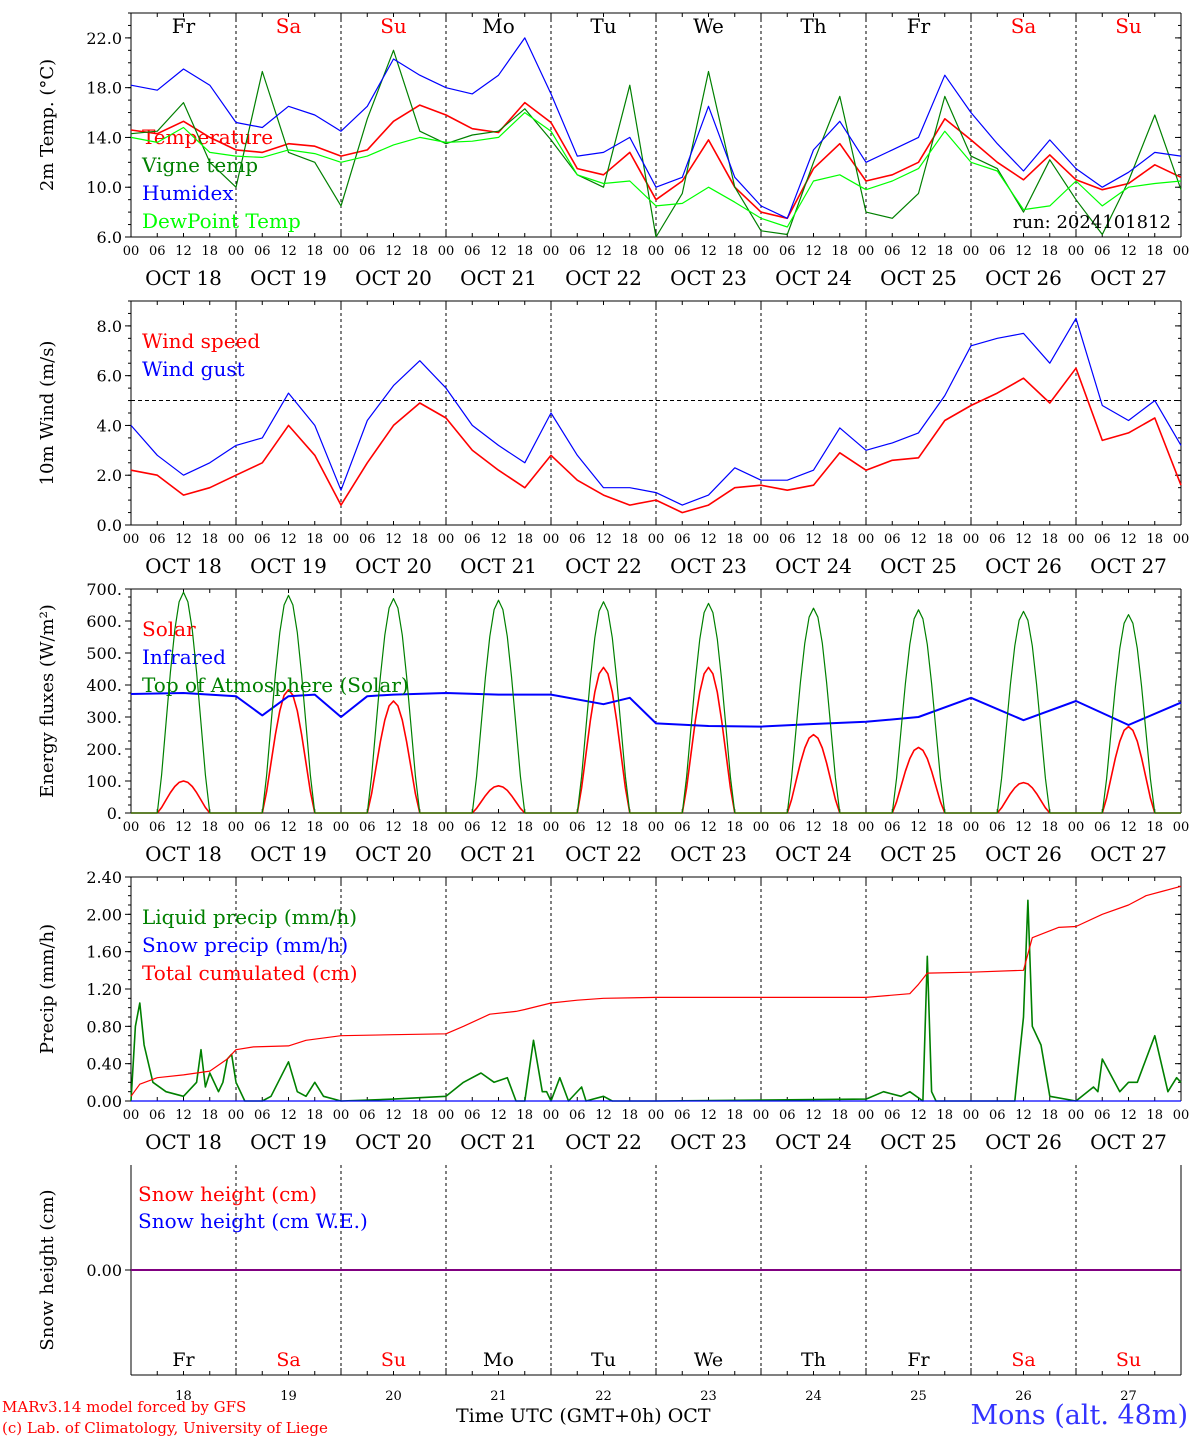  Describe the element at coordinates (1128, 1396) in the screenshot. I see `day-number-label: 27` at that location.